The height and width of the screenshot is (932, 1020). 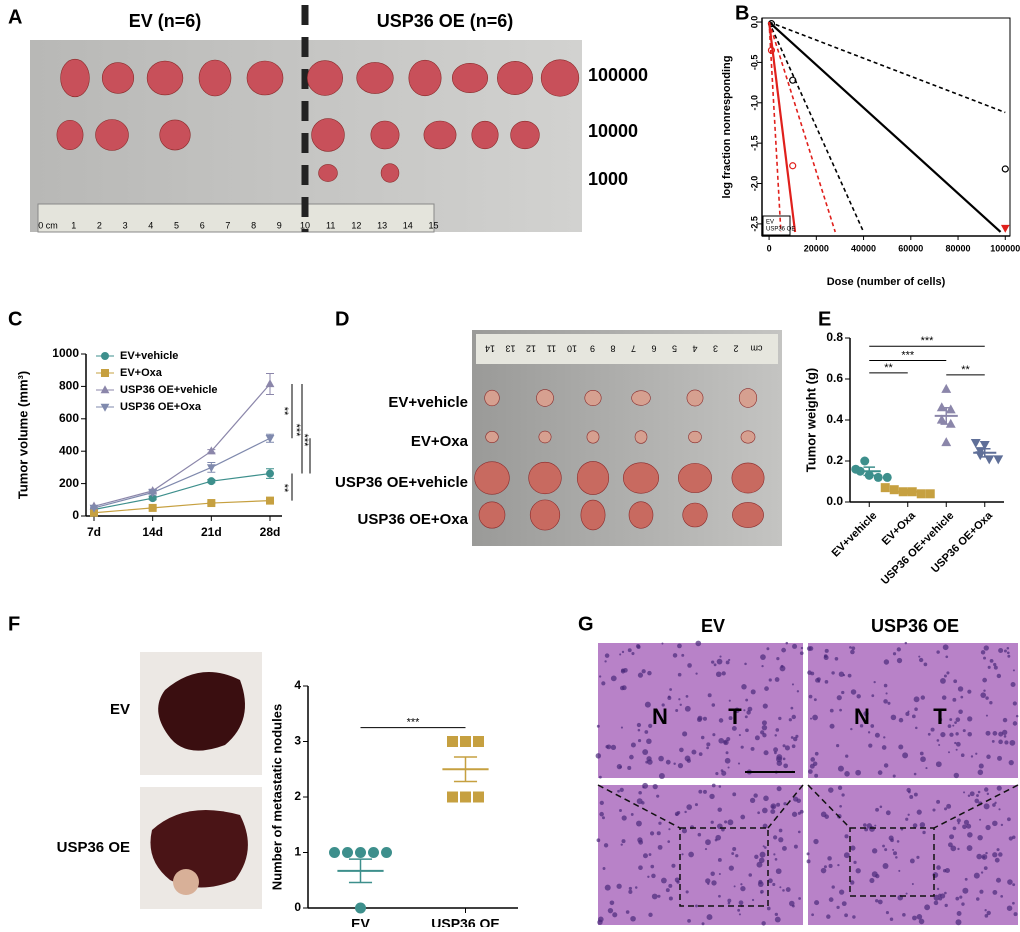 I want to click on ruler-label: 14, so click(x=490, y=349).